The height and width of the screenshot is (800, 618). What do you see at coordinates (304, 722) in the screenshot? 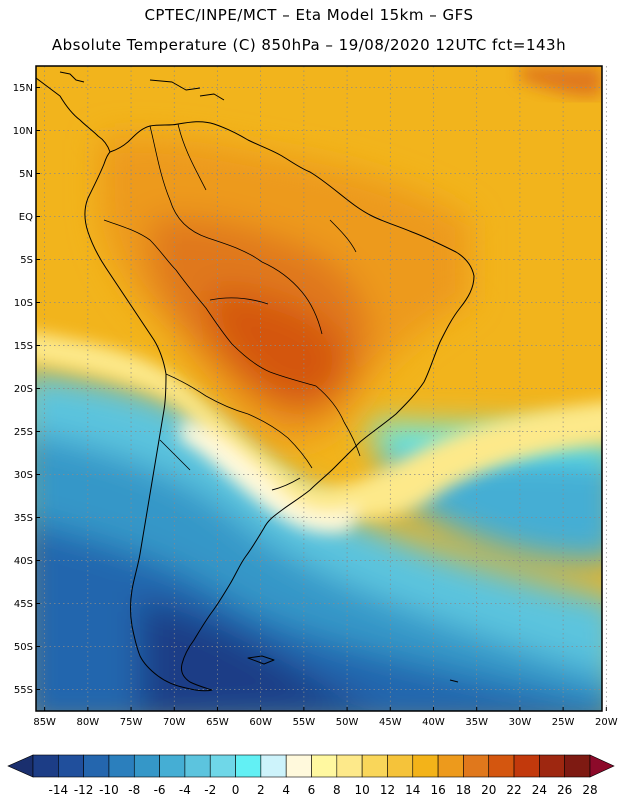
I see `lon-label: 55W` at bounding box center [304, 722].